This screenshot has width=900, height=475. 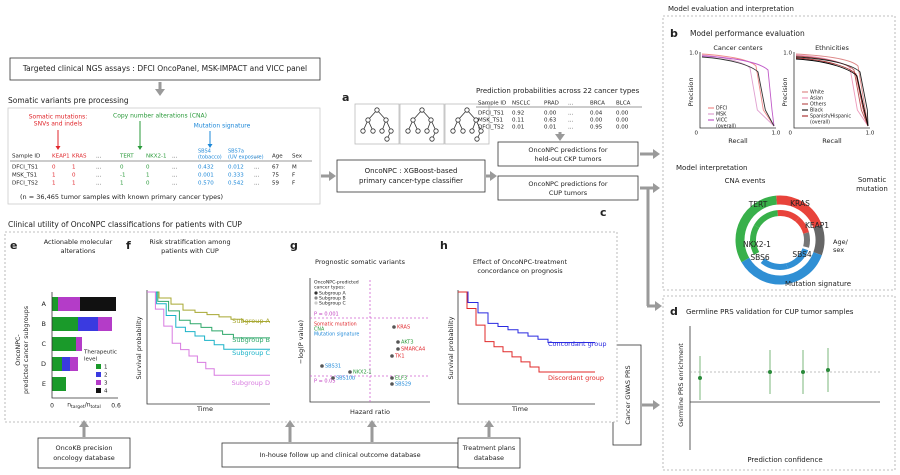 What do you see at coordinates (78, 242) in the screenshot?
I see `label: Actionable molecular` at bounding box center [78, 242].